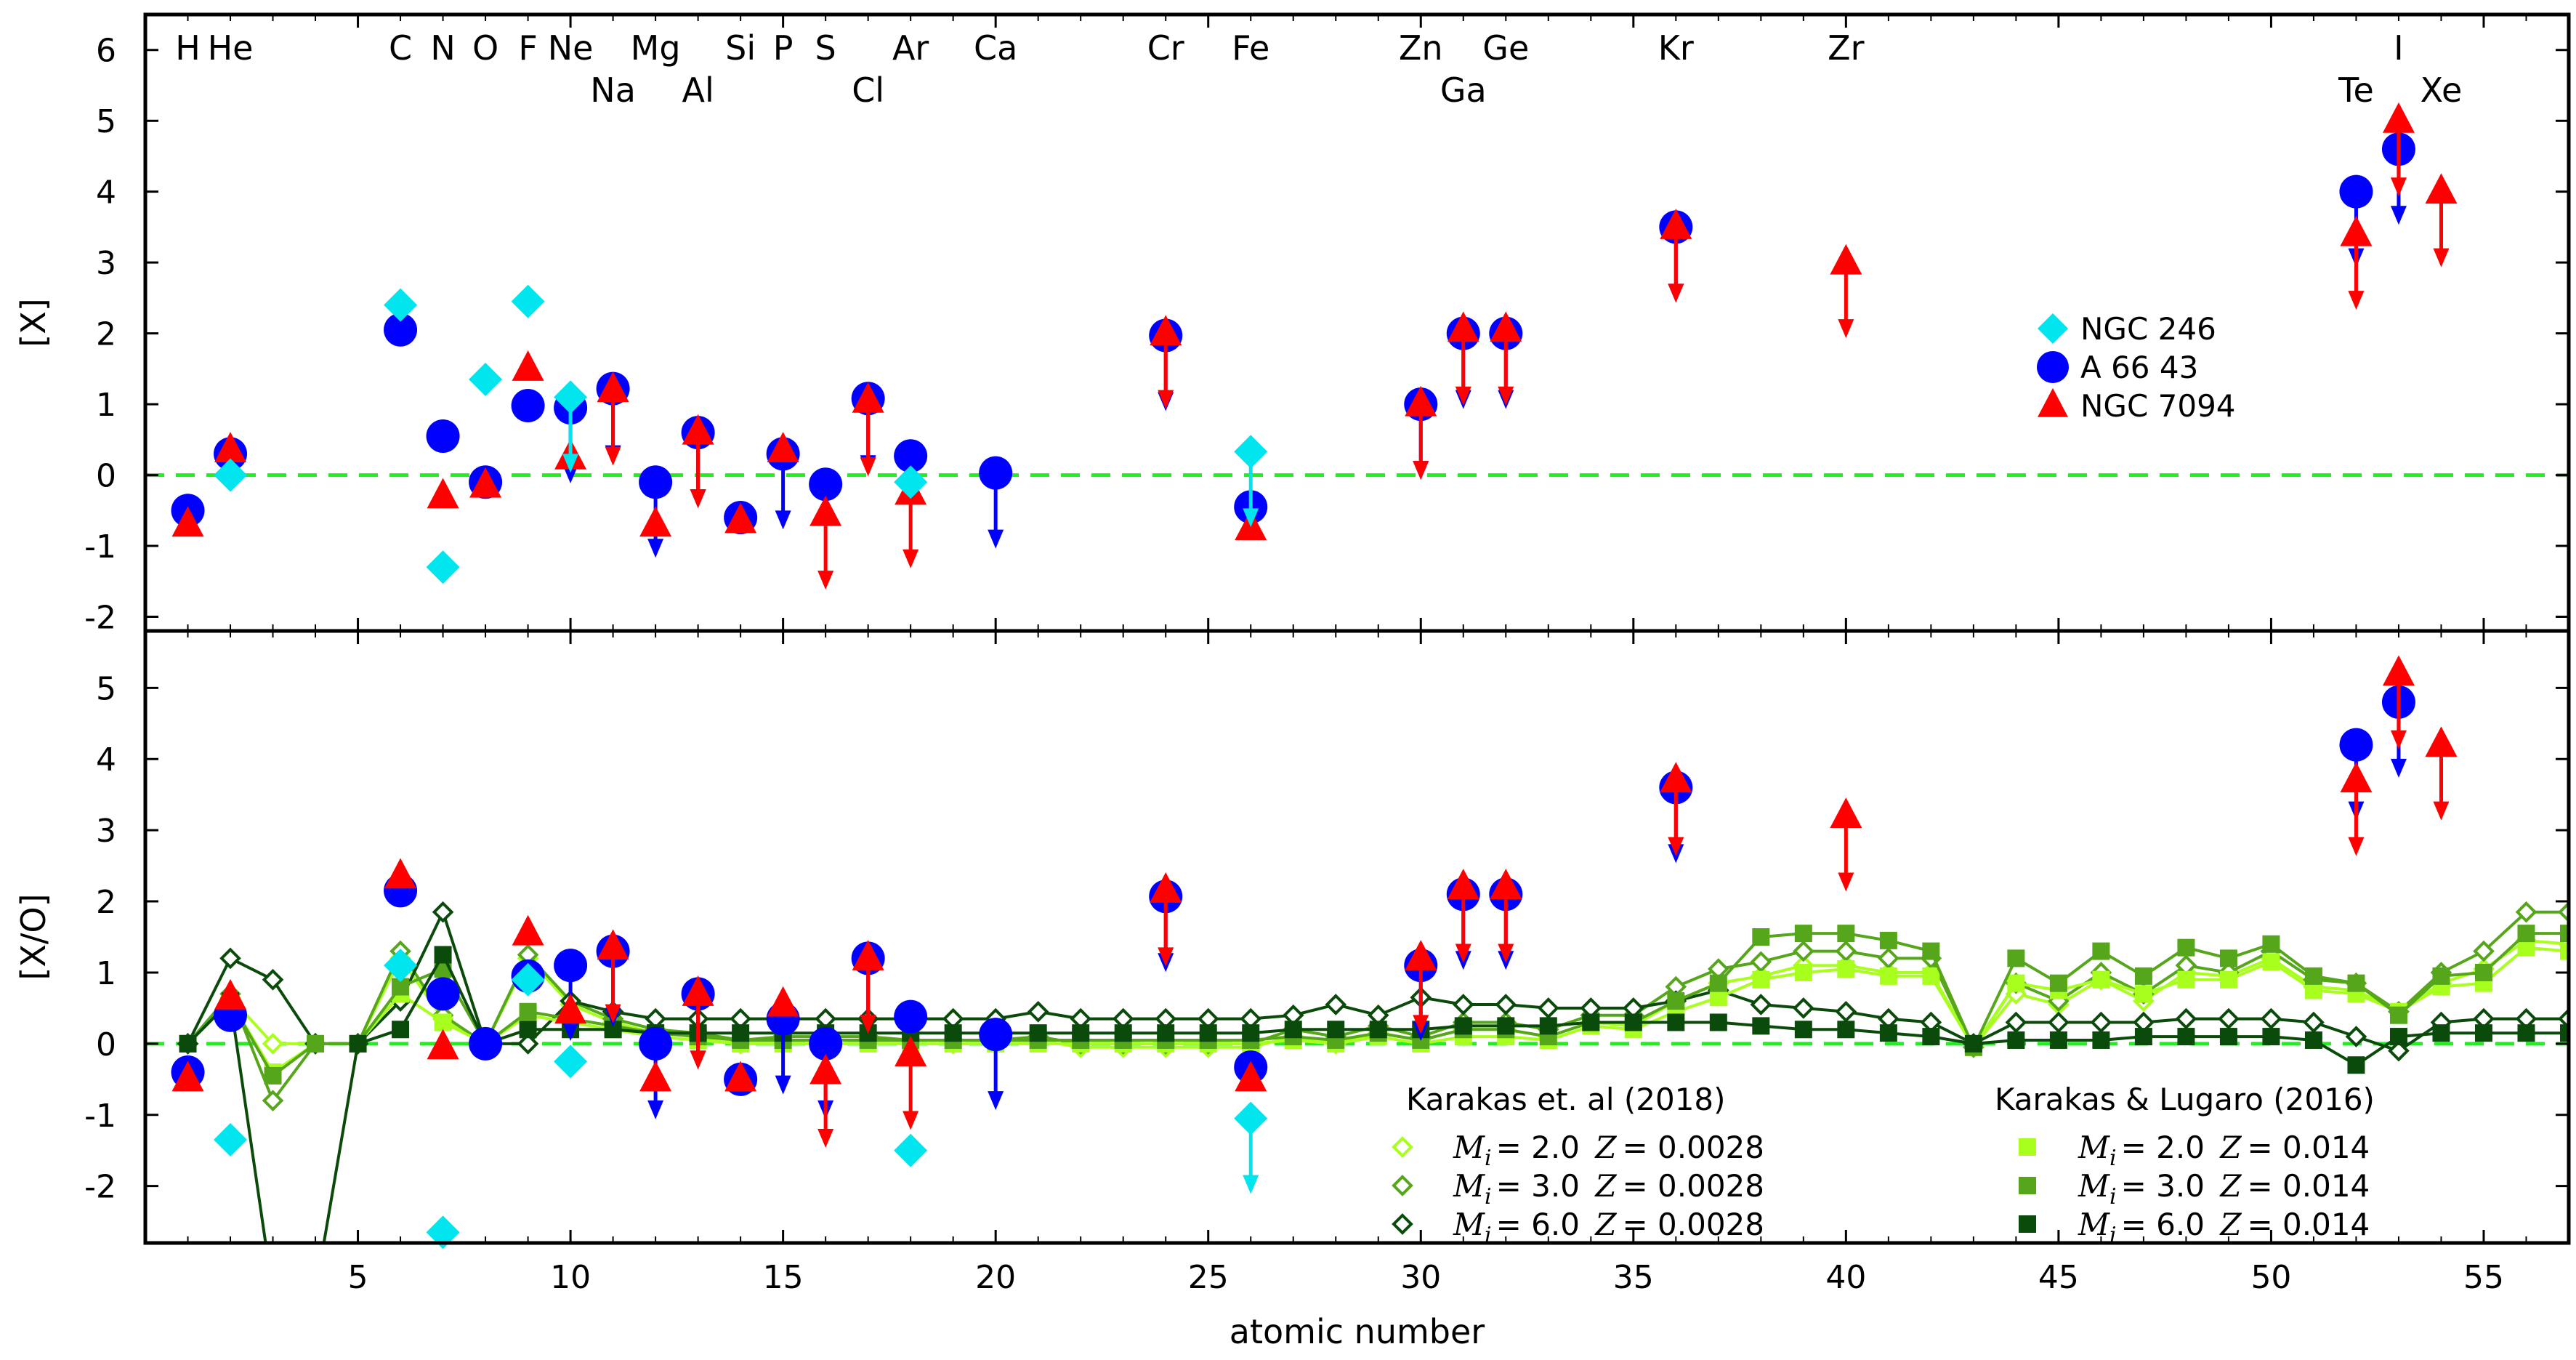 This screenshot has height=1360, width=2576. I want to click on element-label: Ar, so click(911, 48).